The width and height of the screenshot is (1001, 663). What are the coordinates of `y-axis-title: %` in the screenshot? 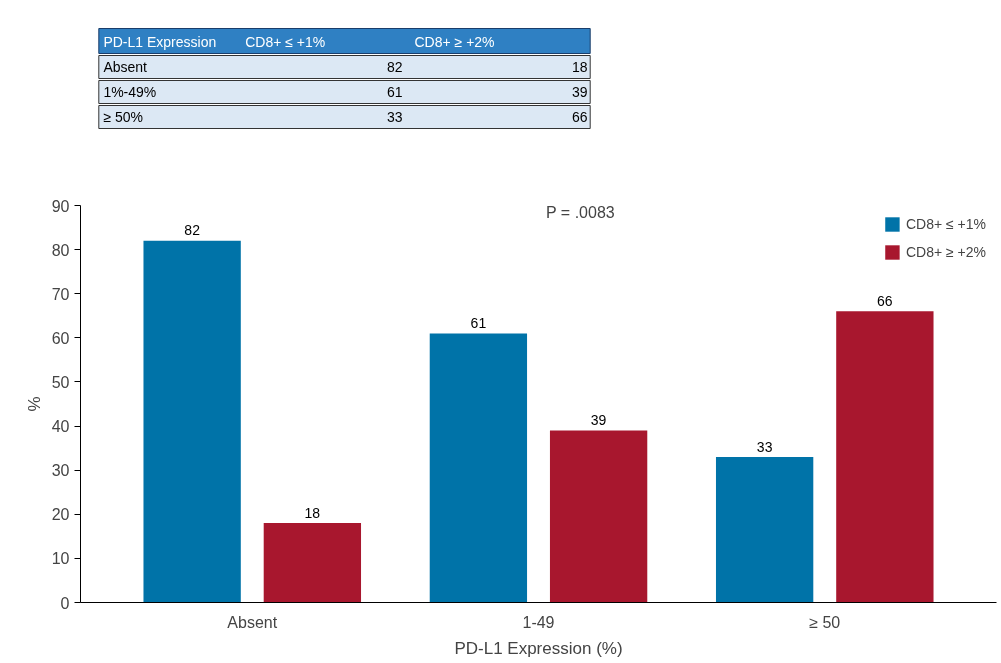 It's located at (34, 404).